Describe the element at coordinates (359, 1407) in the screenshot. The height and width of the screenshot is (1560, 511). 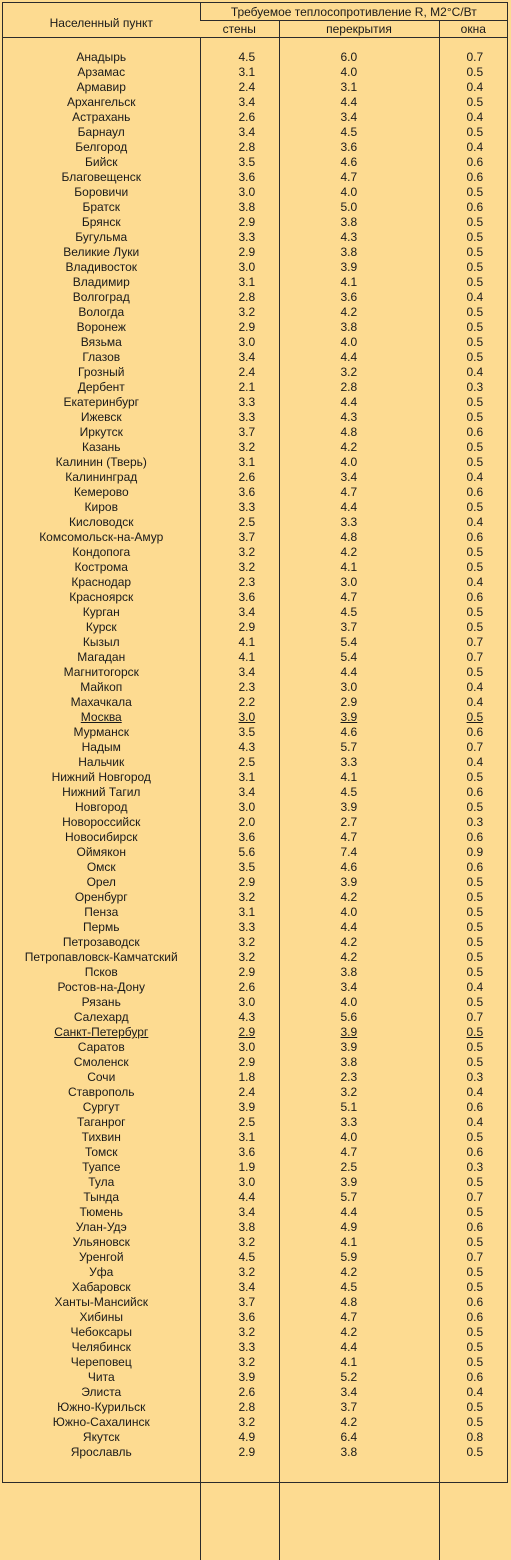
I see `roof-value-cell: 3.7` at that location.